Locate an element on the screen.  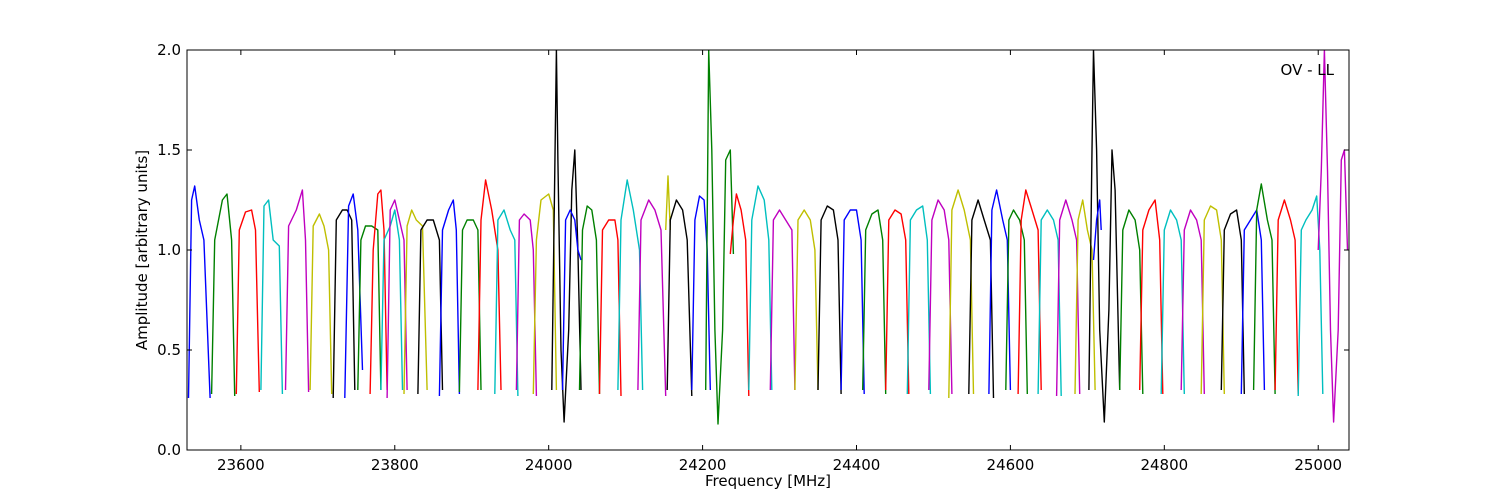
y-tick-label: 1.5 is located at coordinates (169, 150).